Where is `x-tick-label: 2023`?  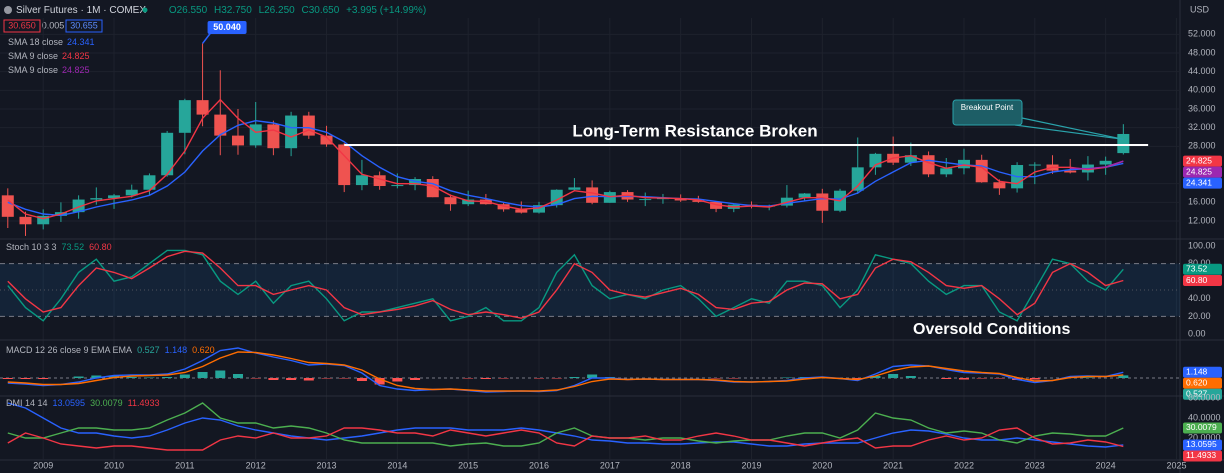
x-tick-label: 2023 is located at coordinates (1035, 465).